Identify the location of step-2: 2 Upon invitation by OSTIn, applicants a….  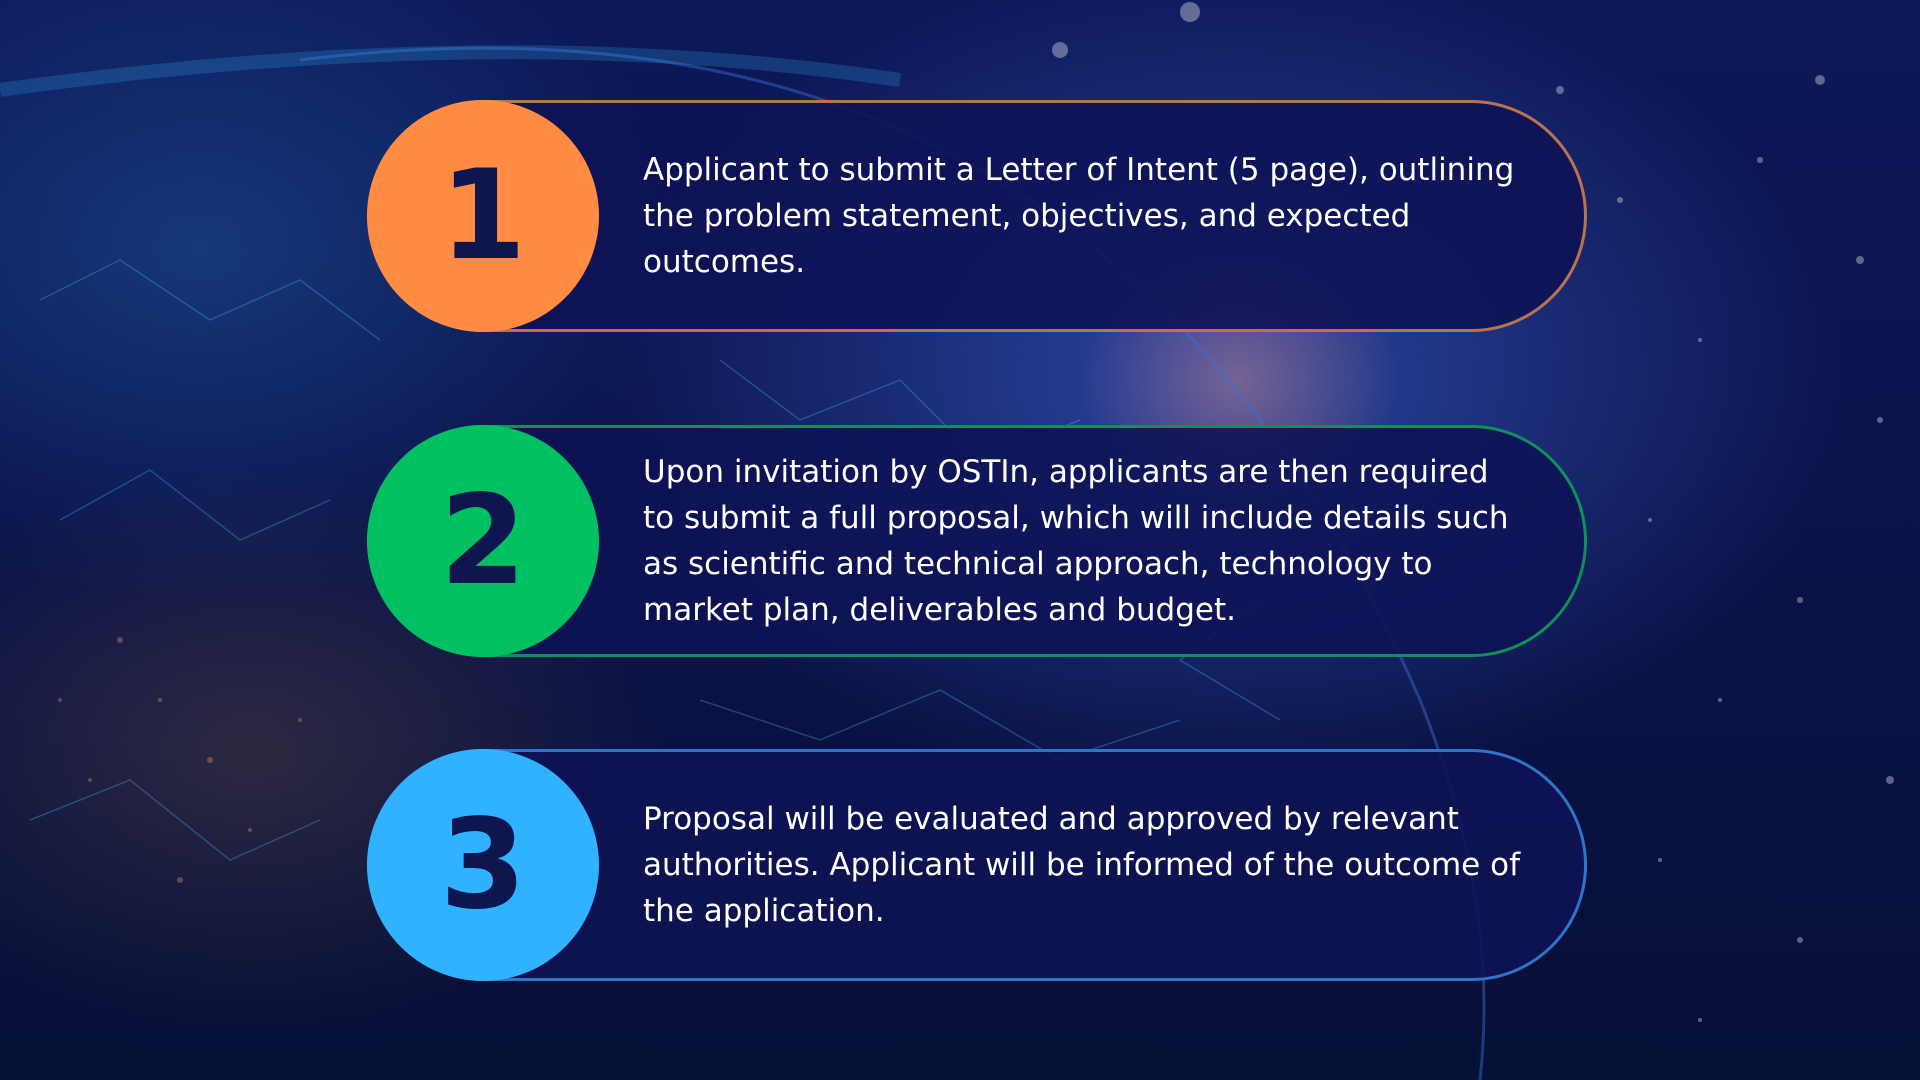
(977, 541).